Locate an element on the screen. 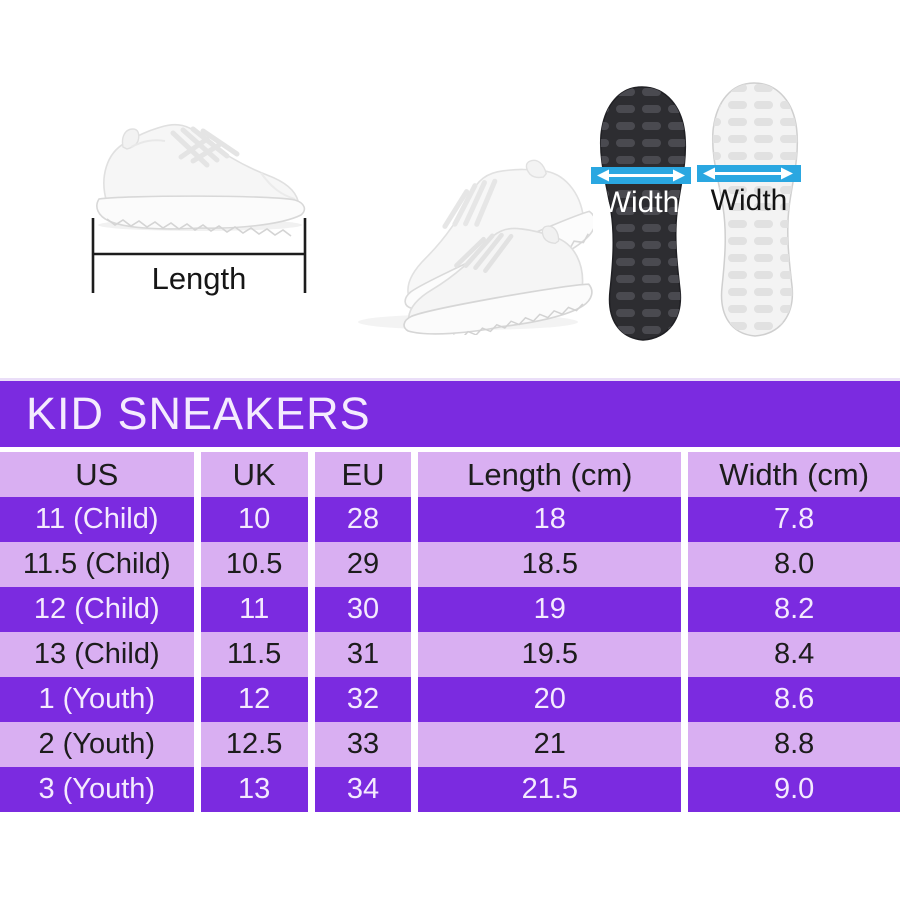  table-cell: 12 is located at coordinates (250, 699).